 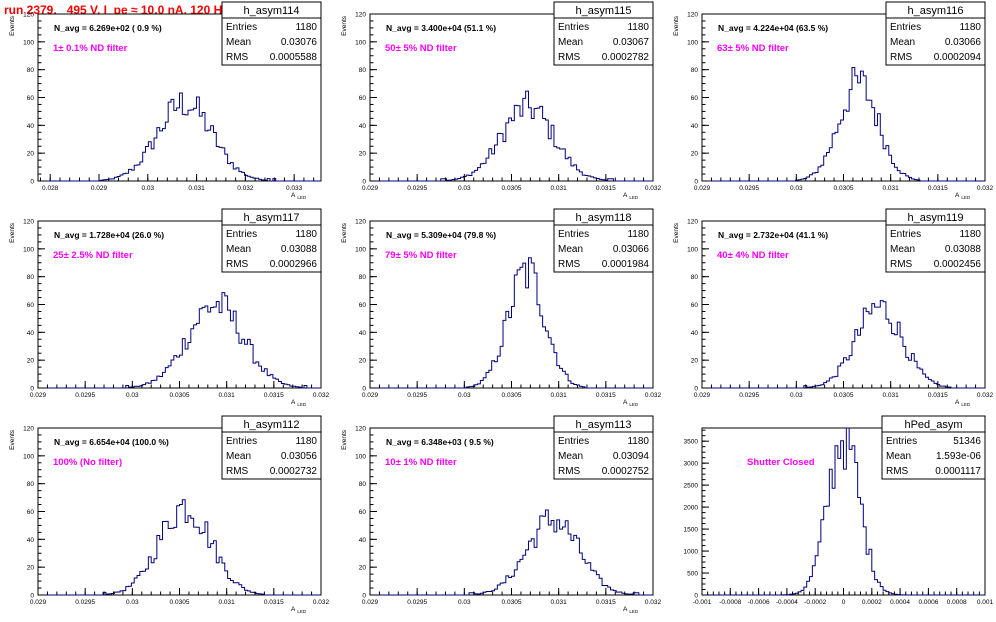 What do you see at coordinates (294, 471) in the screenshot?
I see `stats-rms-value: 0.0002732` at bounding box center [294, 471].